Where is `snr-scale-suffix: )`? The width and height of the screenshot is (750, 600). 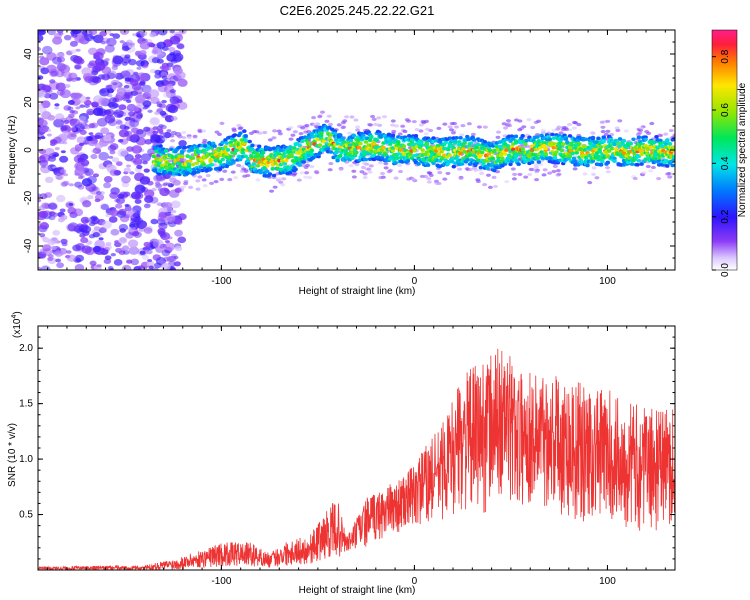
snr-scale-suffix: ) is located at coordinates (17, 312).